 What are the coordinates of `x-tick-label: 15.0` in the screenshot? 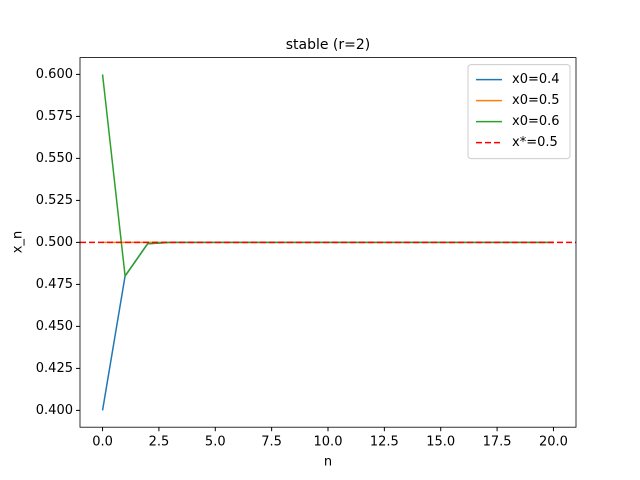 It's located at (440, 442).